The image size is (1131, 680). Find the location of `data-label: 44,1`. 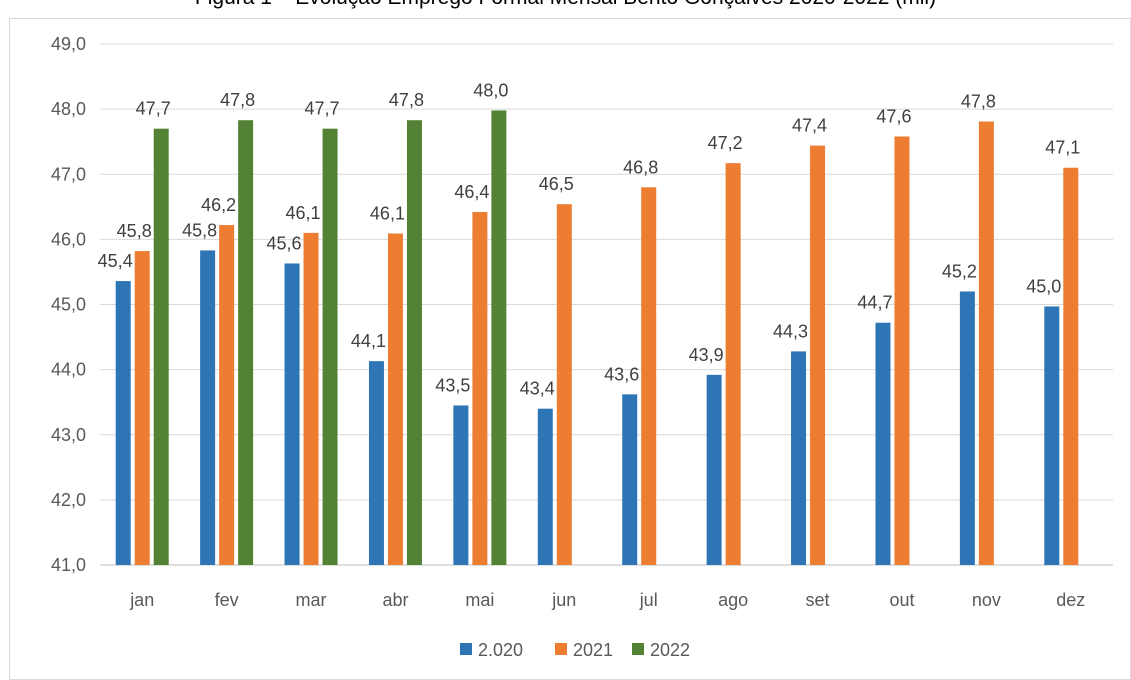

data-label: 44,1 is located at coordinates (368, 341).